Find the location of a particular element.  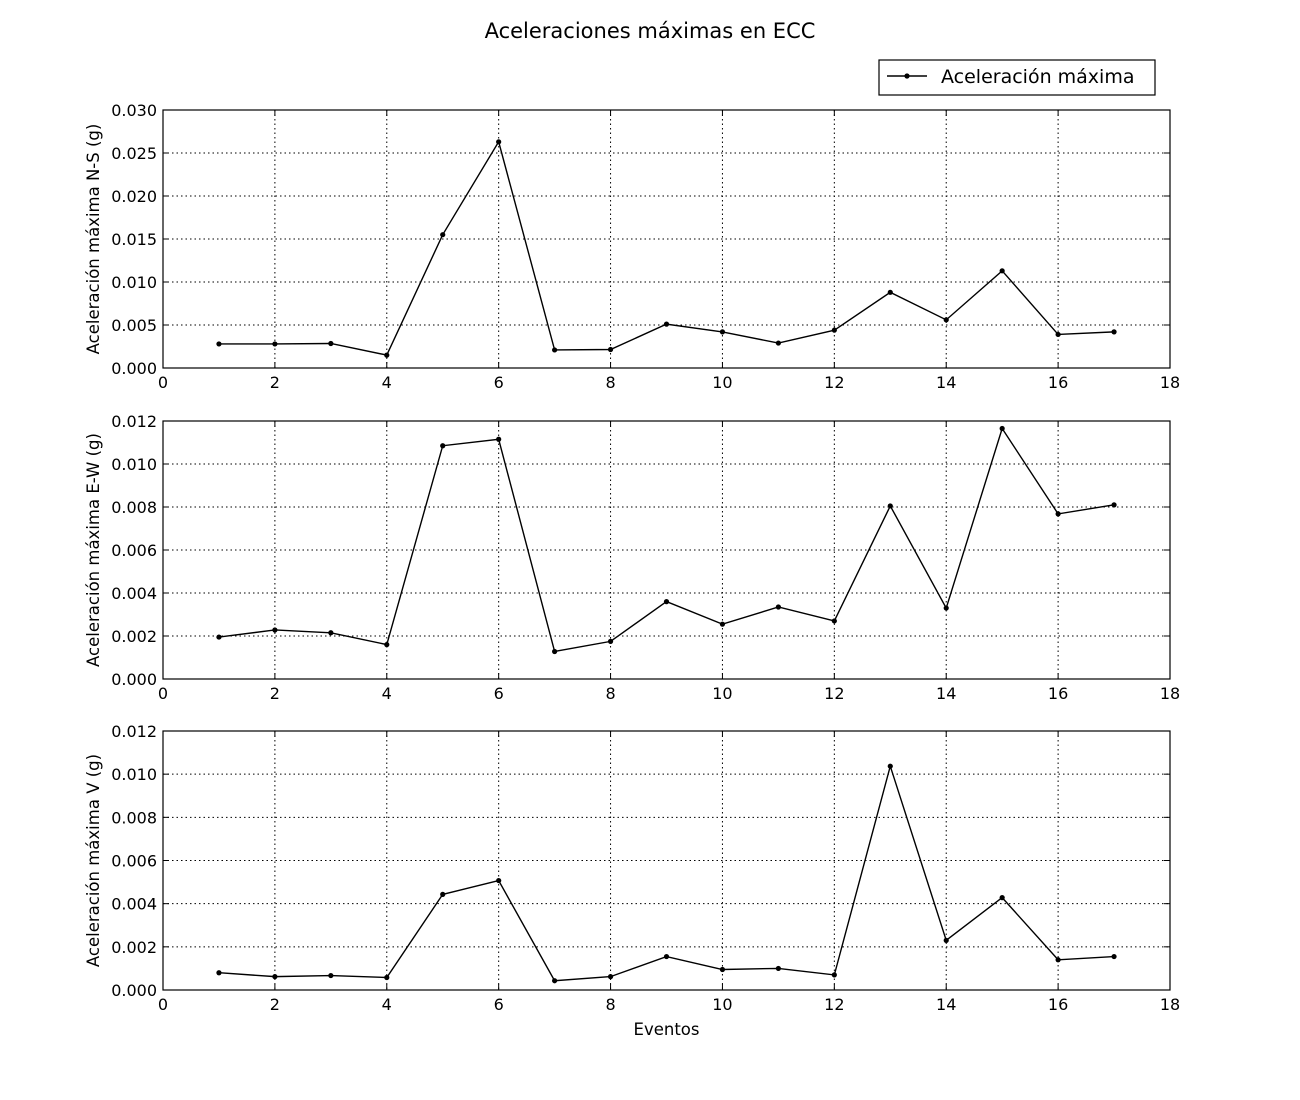

x-axis-label: Eventos is located at coordinates (667, 1029).